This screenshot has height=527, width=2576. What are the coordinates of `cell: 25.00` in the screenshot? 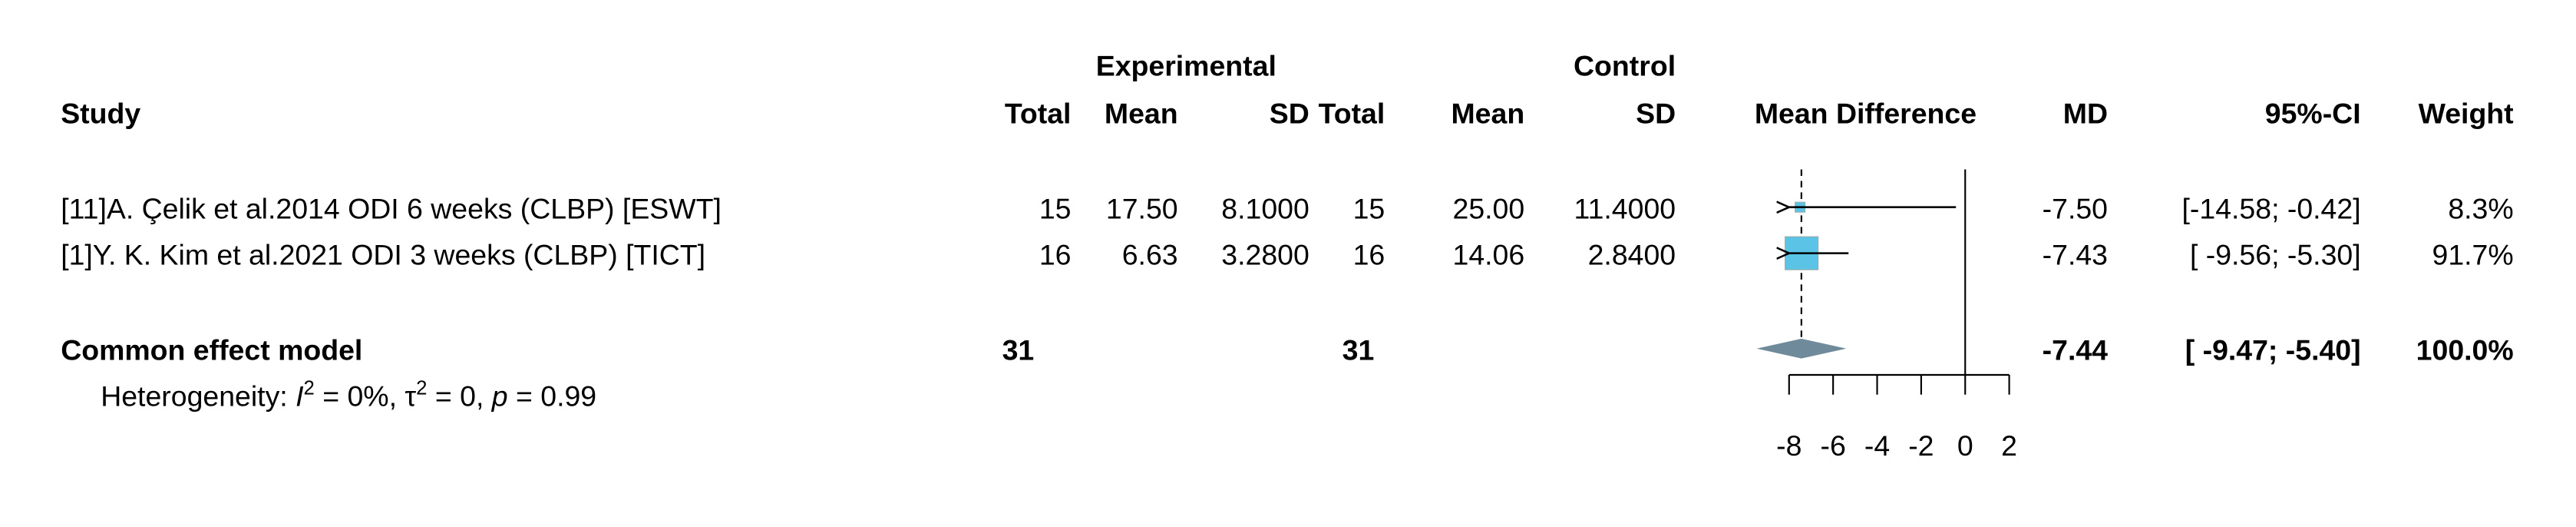 It's located at (1489, 209).